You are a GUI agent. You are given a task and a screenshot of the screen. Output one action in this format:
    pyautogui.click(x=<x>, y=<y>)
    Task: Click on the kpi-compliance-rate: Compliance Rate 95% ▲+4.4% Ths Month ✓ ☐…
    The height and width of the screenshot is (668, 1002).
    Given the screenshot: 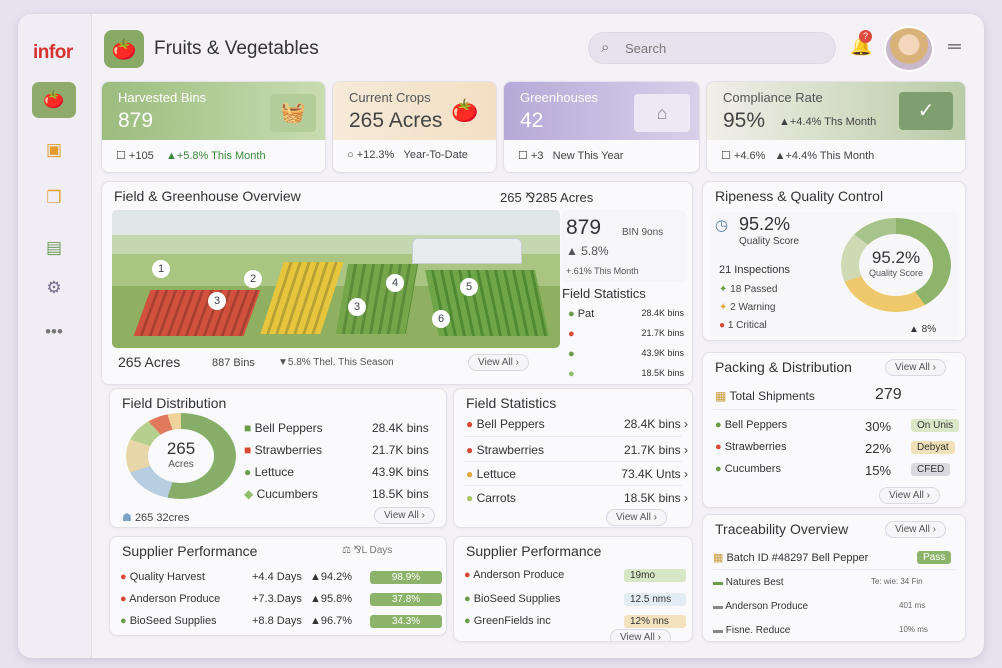 What is the action you would take?
    pyautogui.click(x=836, y=127)
    